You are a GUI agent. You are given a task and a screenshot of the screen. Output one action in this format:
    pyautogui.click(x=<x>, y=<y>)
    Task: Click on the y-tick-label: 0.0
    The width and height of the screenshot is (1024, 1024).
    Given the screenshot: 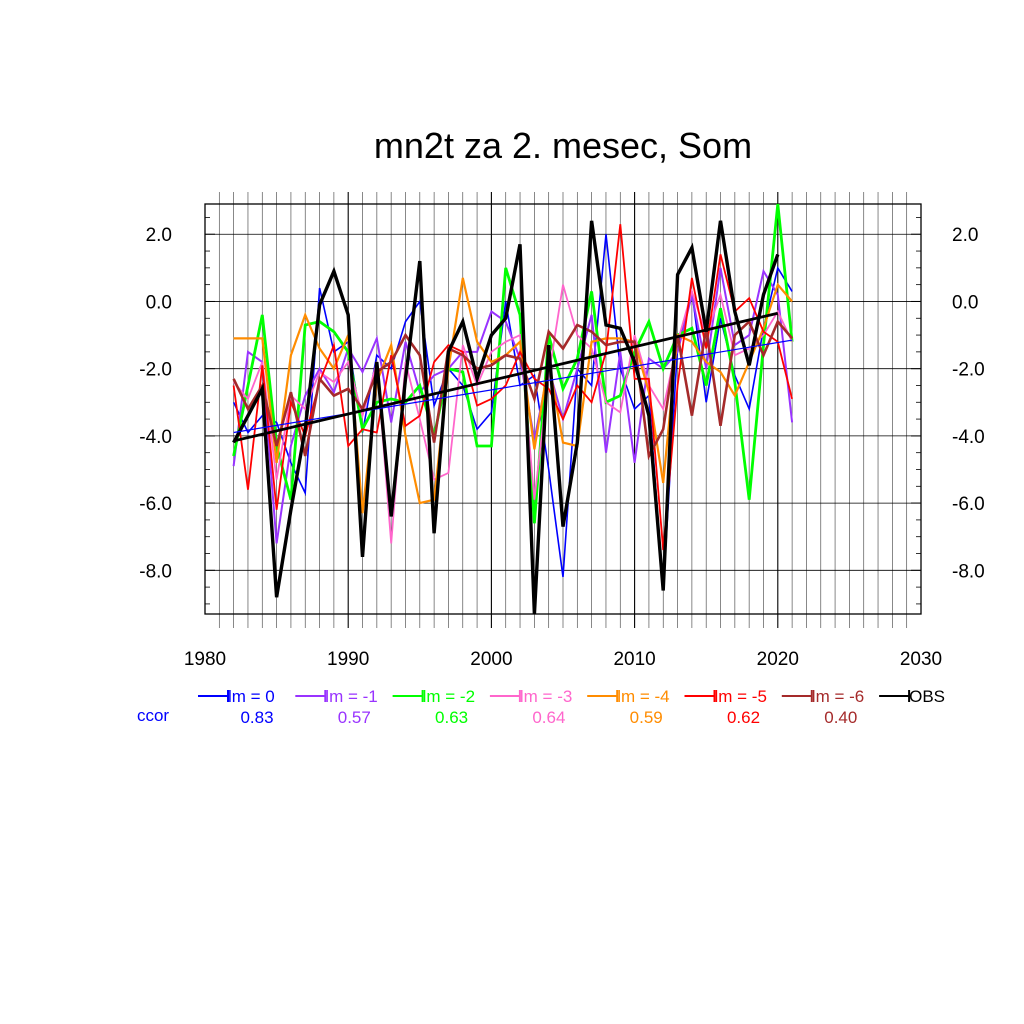 What is the action you would take?
    pyautogui.click(x=159, y=302)
    